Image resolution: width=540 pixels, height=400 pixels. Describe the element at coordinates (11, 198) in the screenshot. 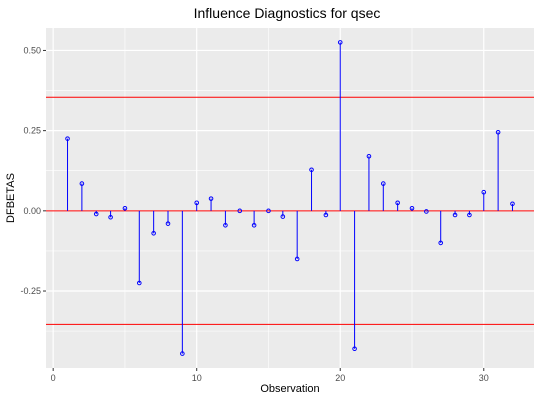

I see `y-axis-label: DFBETAS` at that location.